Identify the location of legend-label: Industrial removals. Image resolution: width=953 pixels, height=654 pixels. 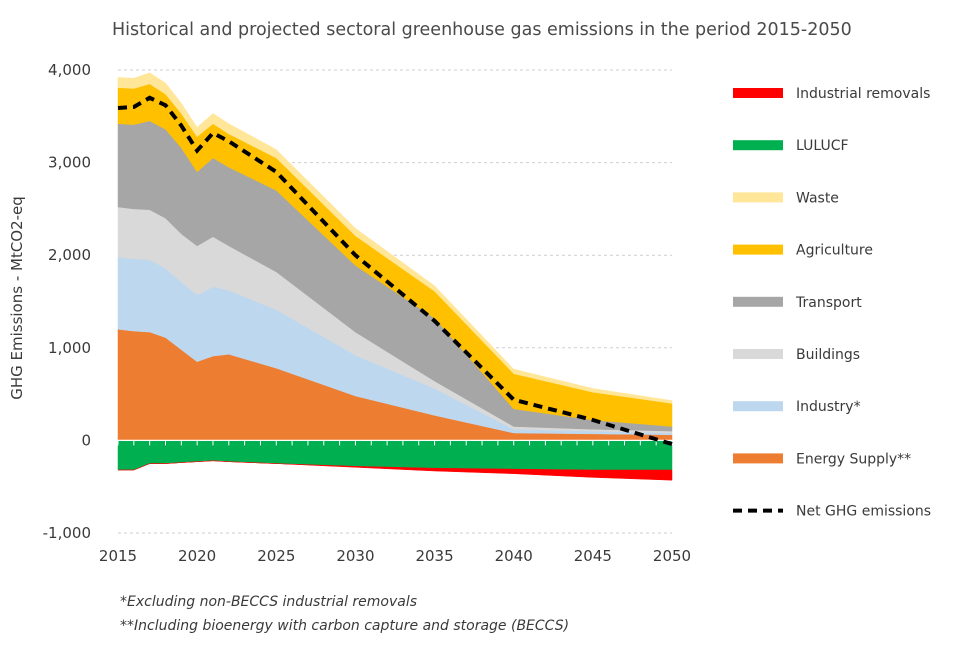
(863, 94).